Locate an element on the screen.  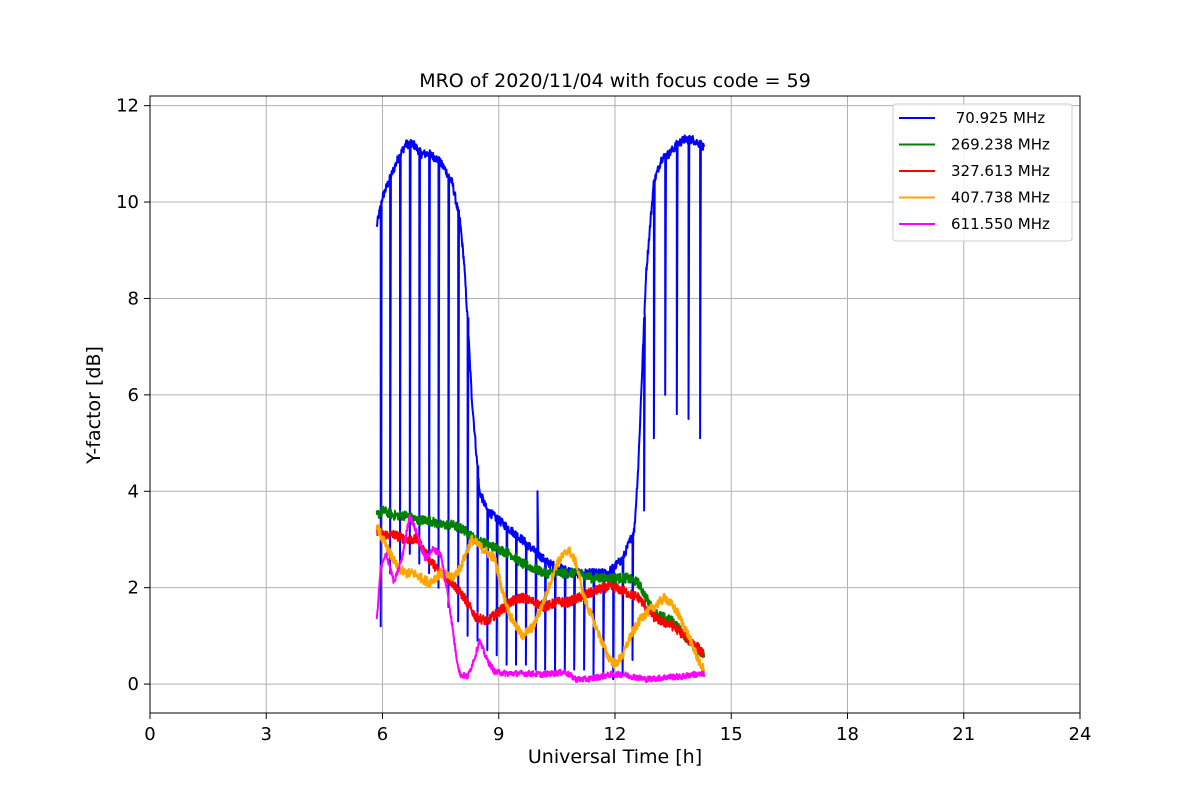
x-tick-label: 15 is located at coordinates (731, 734).